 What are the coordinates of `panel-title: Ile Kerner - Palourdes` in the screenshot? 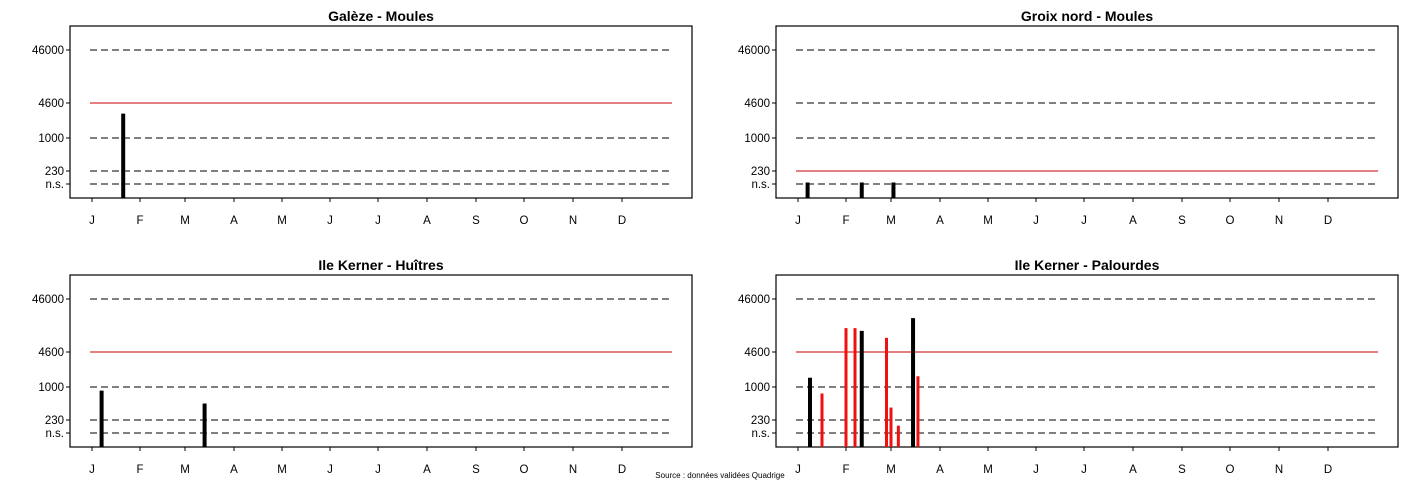 It's located at (1087, 265).